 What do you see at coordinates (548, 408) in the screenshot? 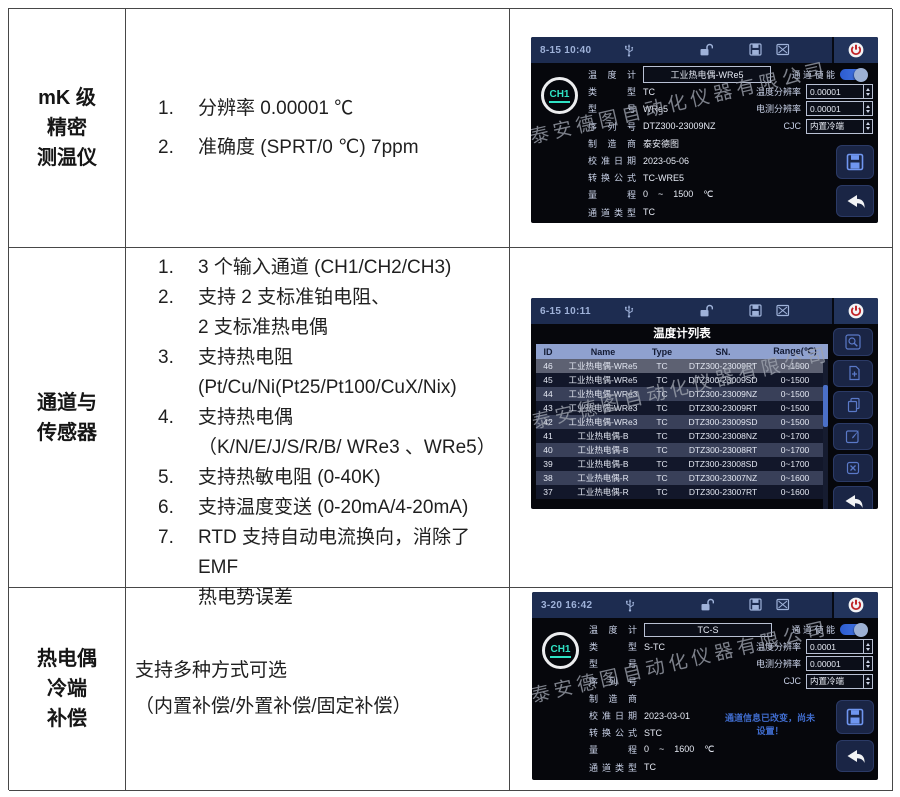
I see `table-cell: 43` at bounding box center [548, 408].